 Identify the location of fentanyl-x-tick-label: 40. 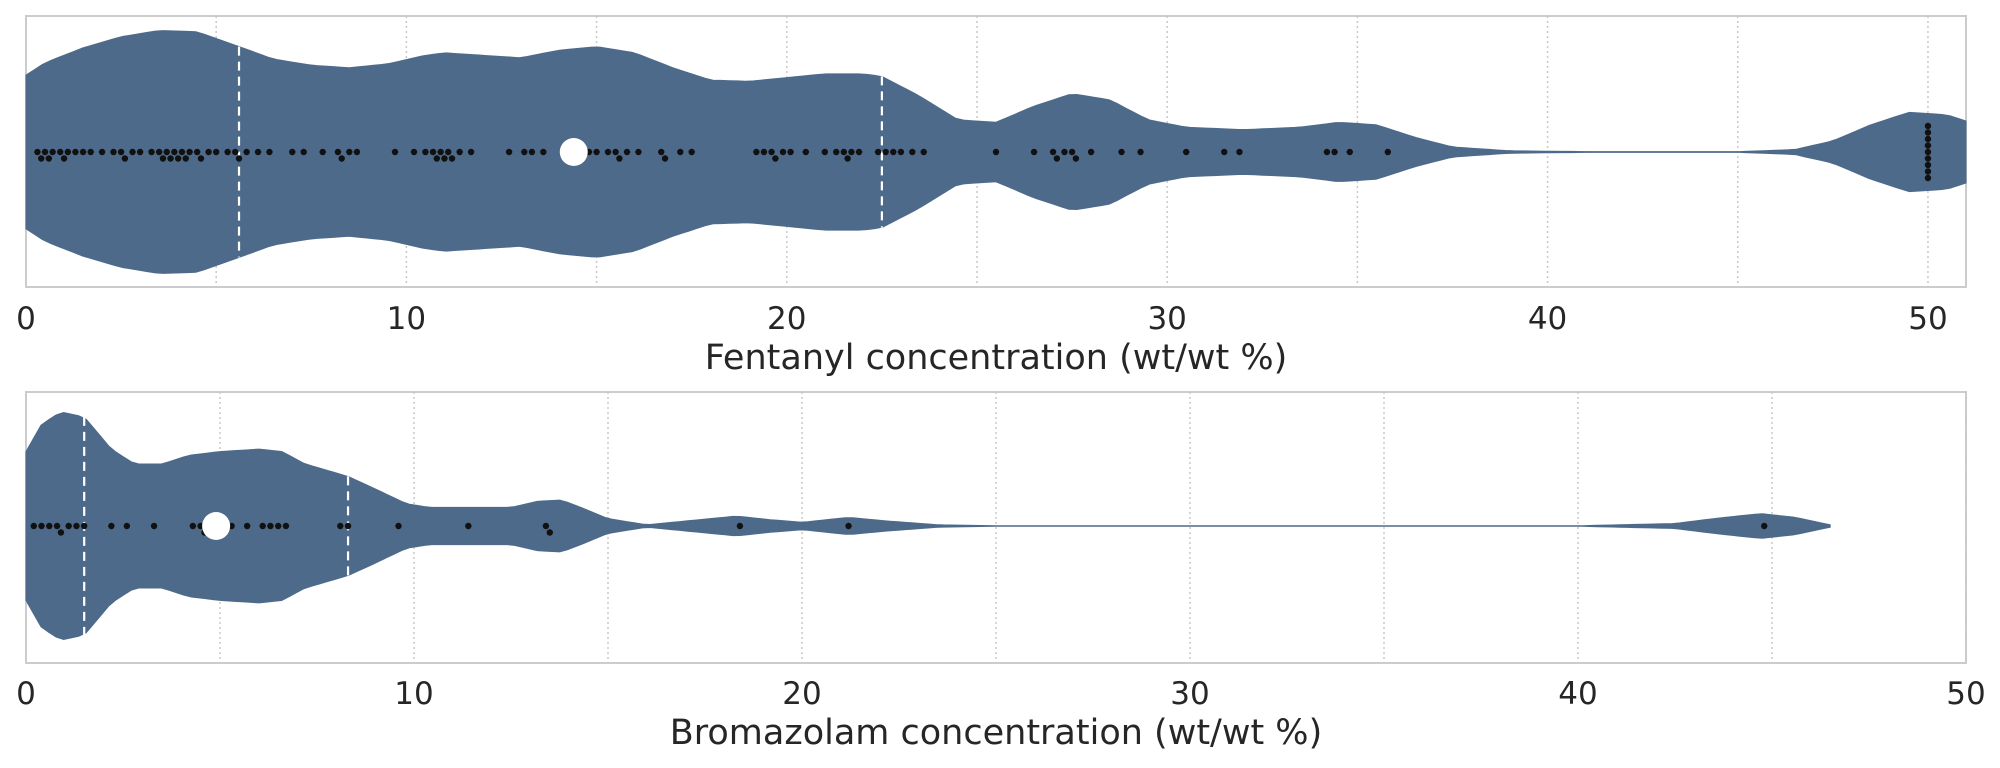
(1547, 319).